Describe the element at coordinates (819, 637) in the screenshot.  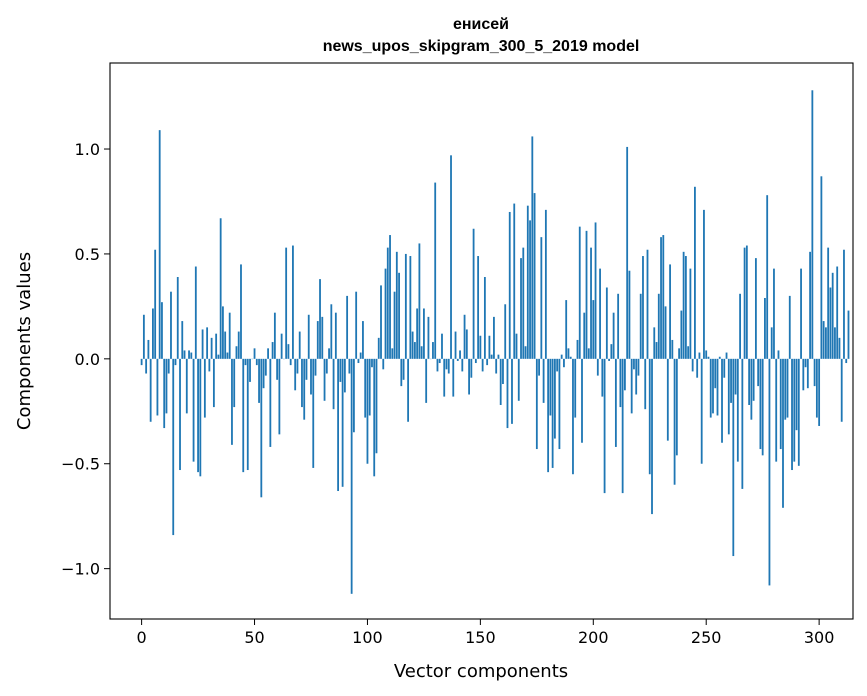
I see `x-tick-label: 300` at that location.